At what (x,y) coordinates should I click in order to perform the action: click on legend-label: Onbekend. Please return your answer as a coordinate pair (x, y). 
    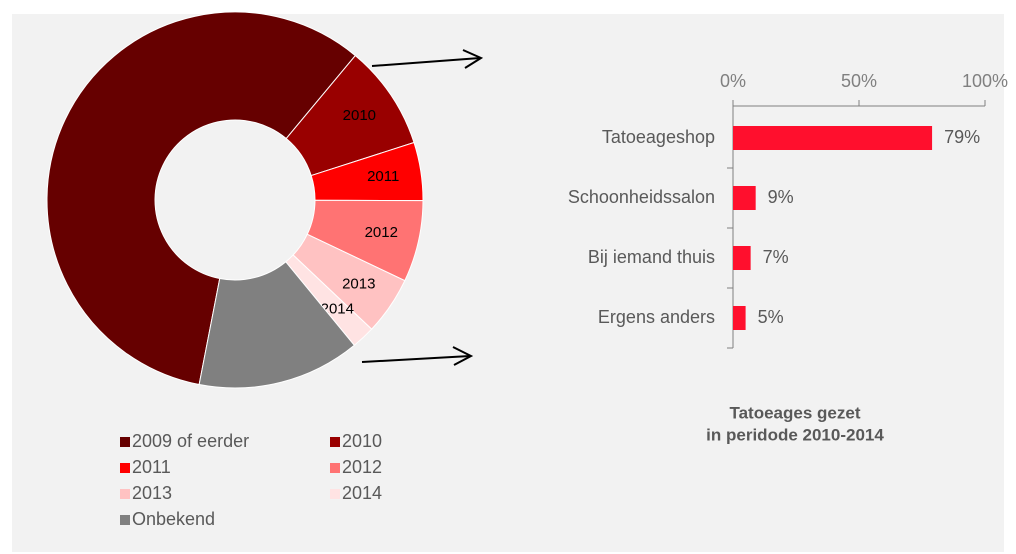
    Looking at the image, I should click on (173, 519).